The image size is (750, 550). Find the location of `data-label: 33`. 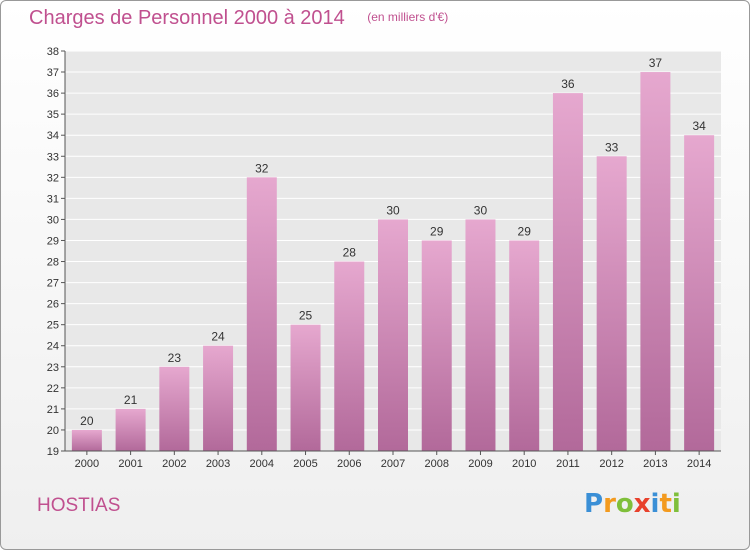

data-label: 33 is located at coordinates (612, 147).